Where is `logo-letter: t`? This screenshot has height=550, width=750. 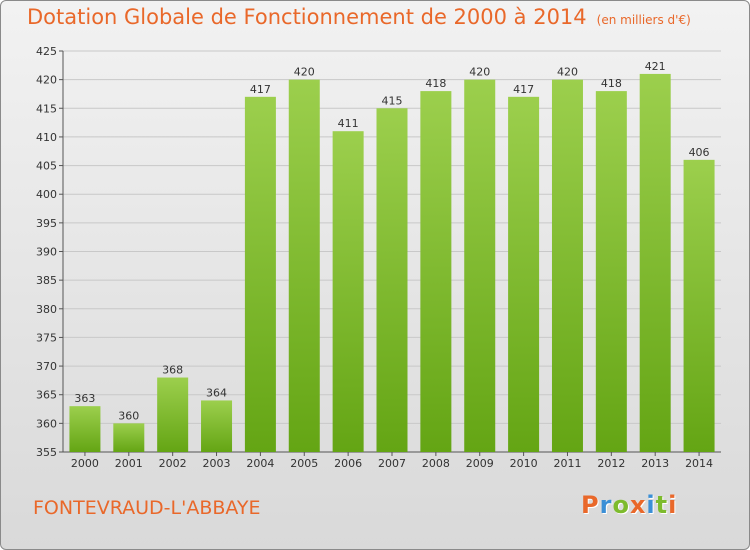
logo-letter: t is located at coordinates (662, 505).